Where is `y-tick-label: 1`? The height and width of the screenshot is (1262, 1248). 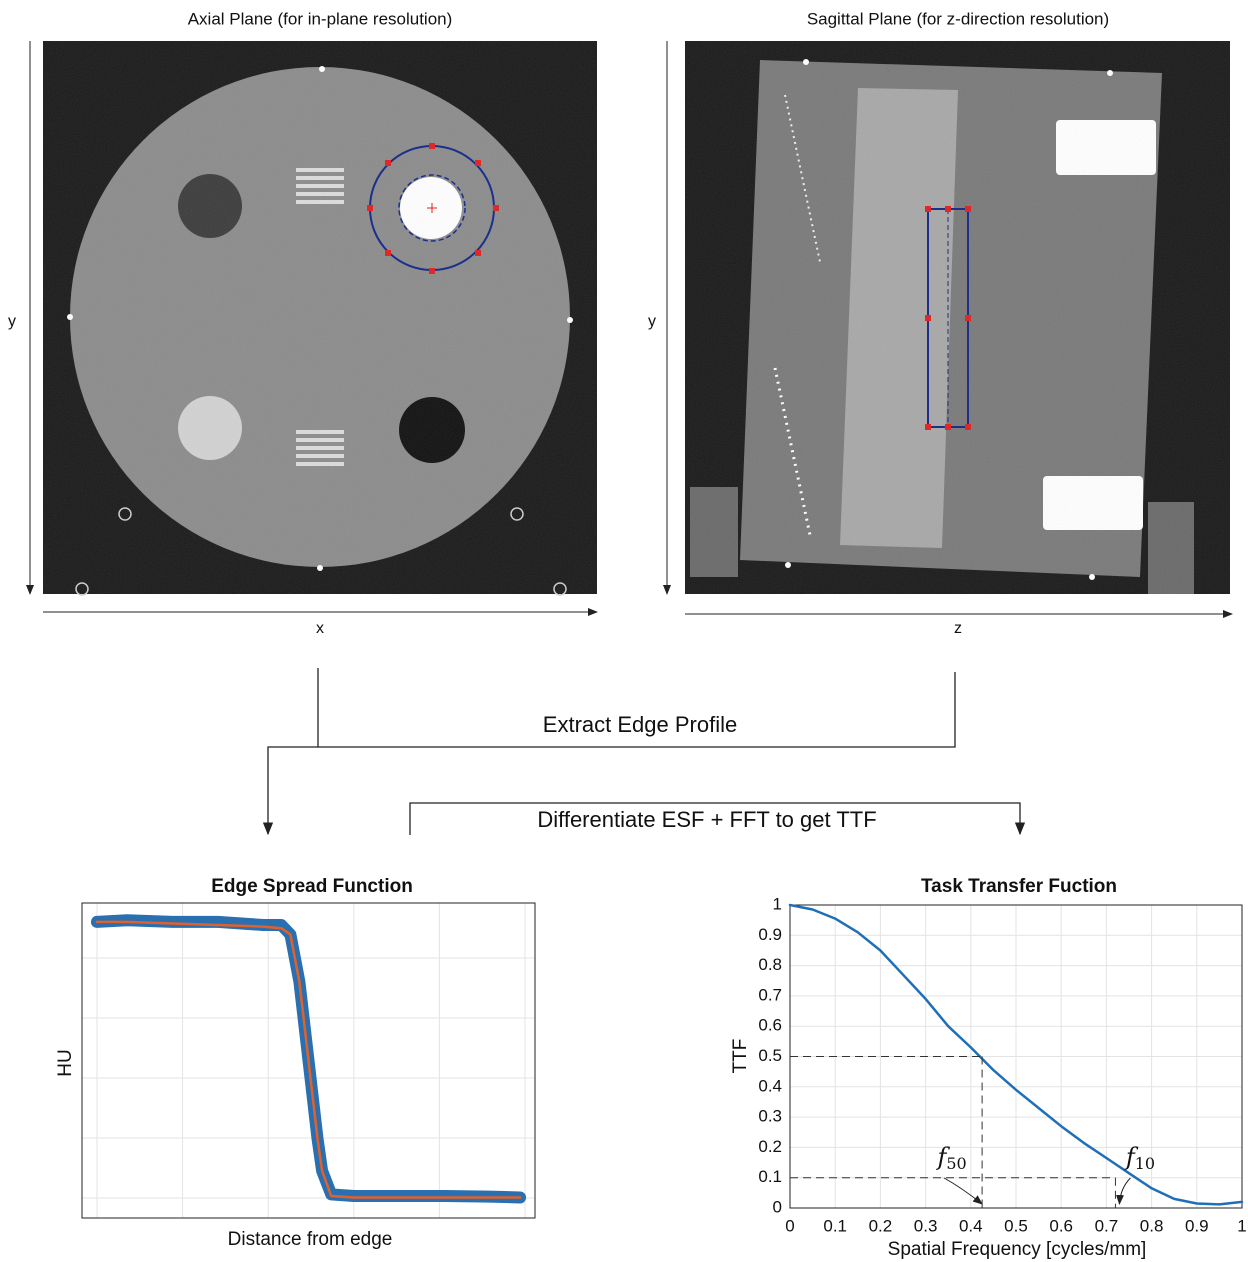 y-tick-label: 1 is located at coordinates (777, 903).